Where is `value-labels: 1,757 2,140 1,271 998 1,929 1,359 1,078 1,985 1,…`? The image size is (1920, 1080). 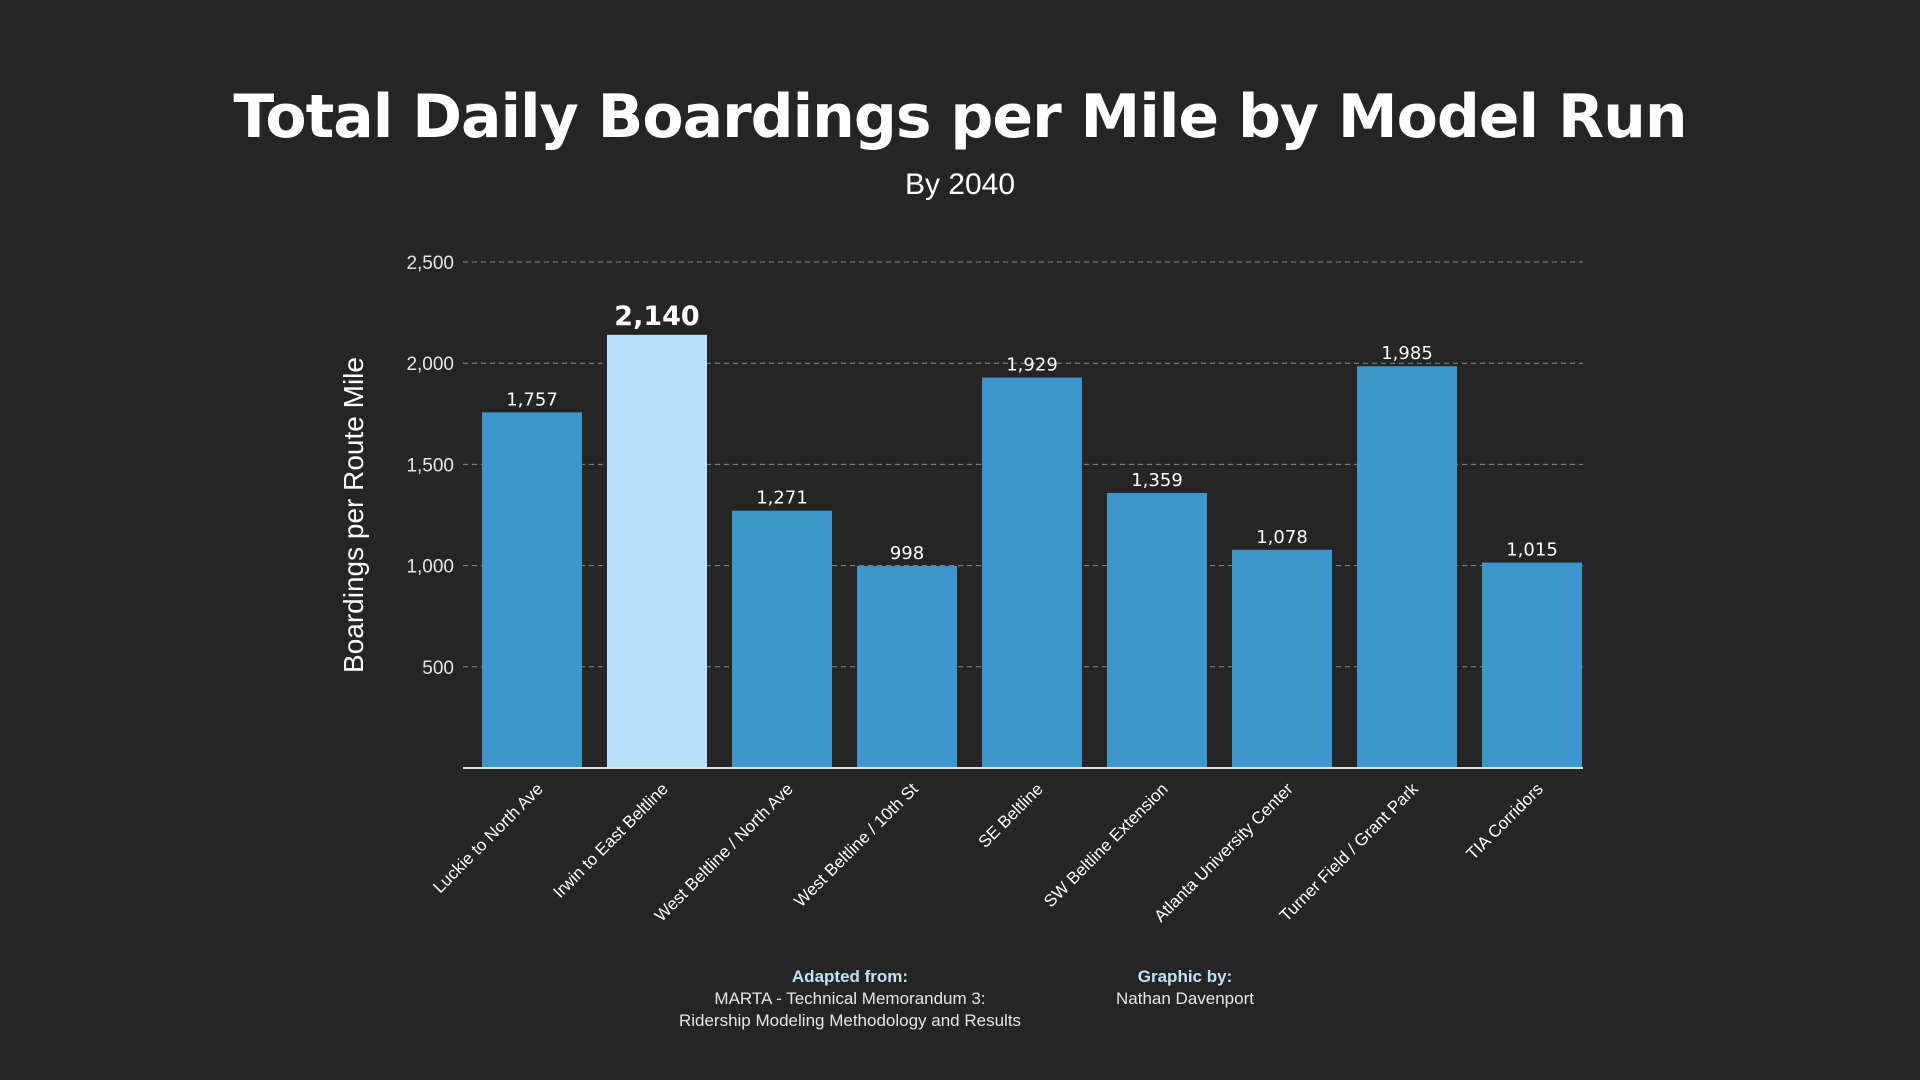 value-labels: 1,757 2,140 1,271 998 1,929 1,359 1,078 1,985 1,… is located at coordinates (1032, 432).